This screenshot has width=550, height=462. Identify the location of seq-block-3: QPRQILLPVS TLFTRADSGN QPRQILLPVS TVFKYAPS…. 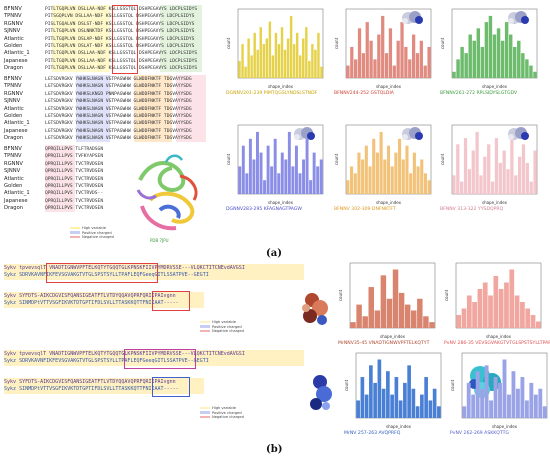
(74, 179).